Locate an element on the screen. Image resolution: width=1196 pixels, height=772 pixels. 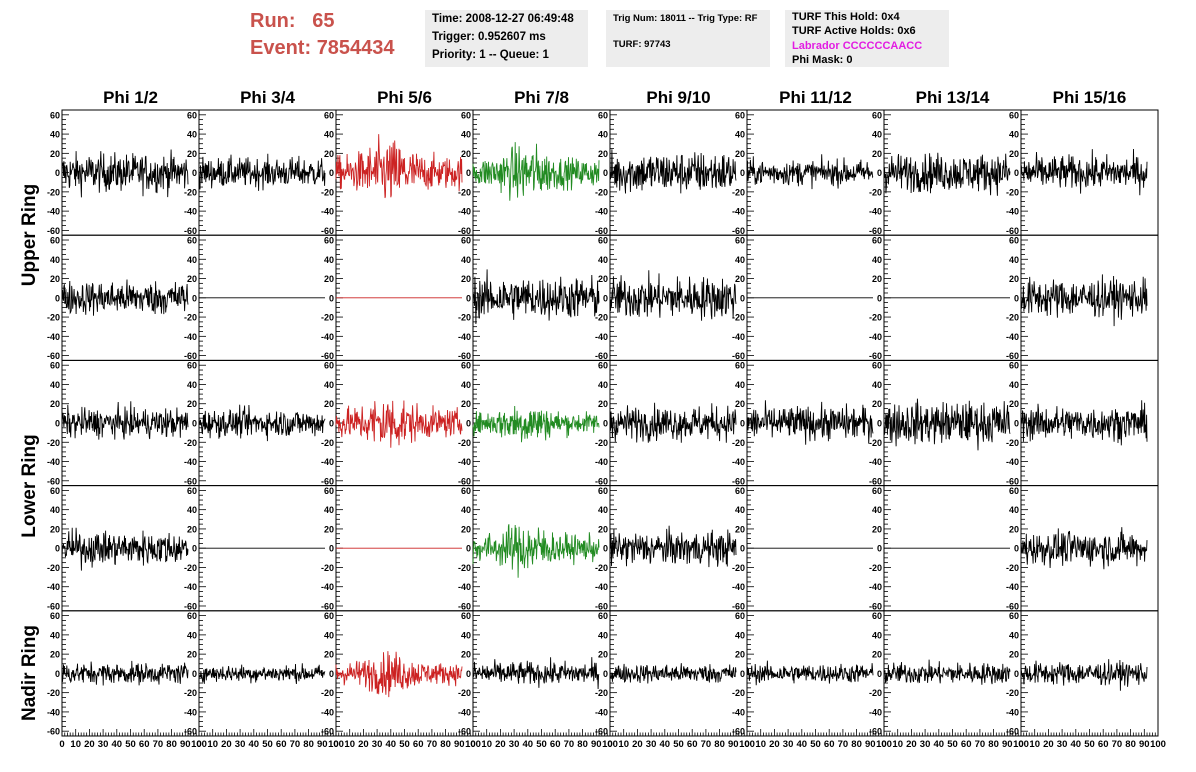
x-tick-label: 0 is located at coordinates (61, 744).